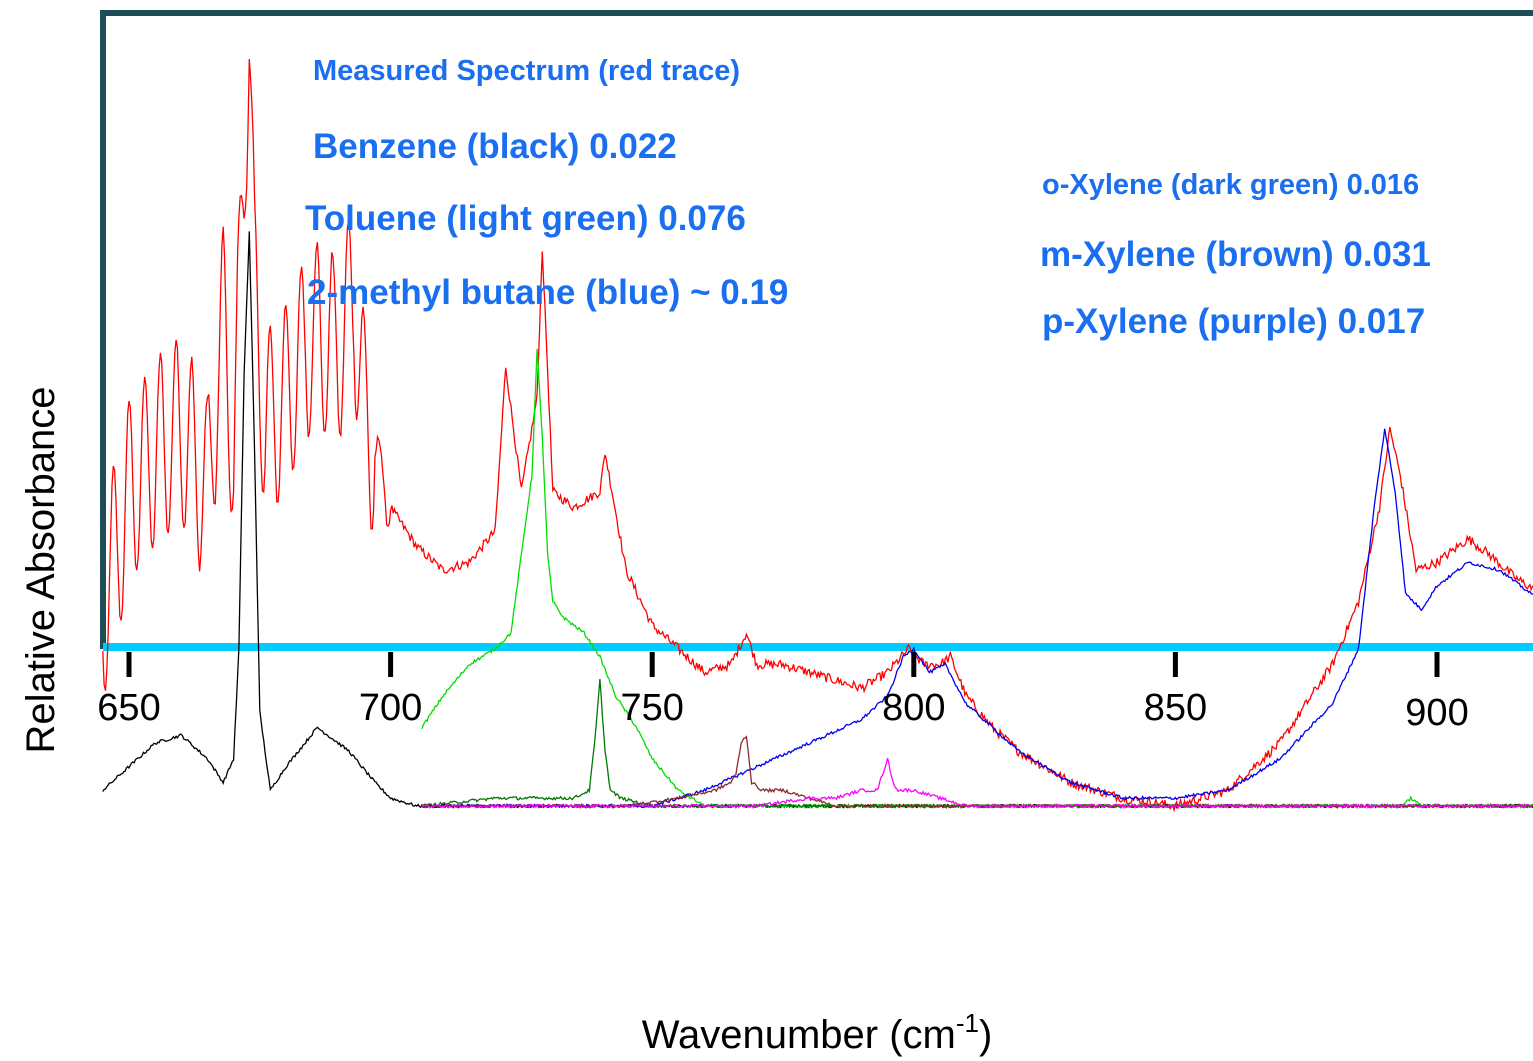 This screenshot has width=1533, height=1061. Describe the element at coordinates (526, 71) in the screenshot. I see `annotation-measured: Measured Spectrum (red trace)` at that location.